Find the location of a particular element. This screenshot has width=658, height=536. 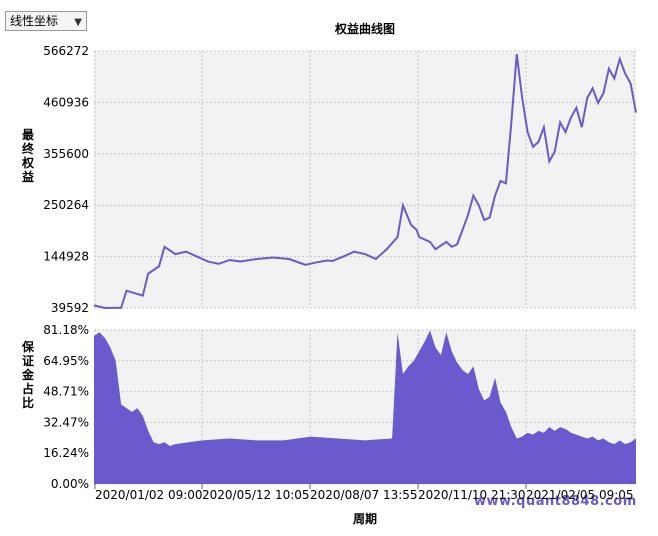

equity-y-tick-label: 250264 is located at coordinates (66, 205).